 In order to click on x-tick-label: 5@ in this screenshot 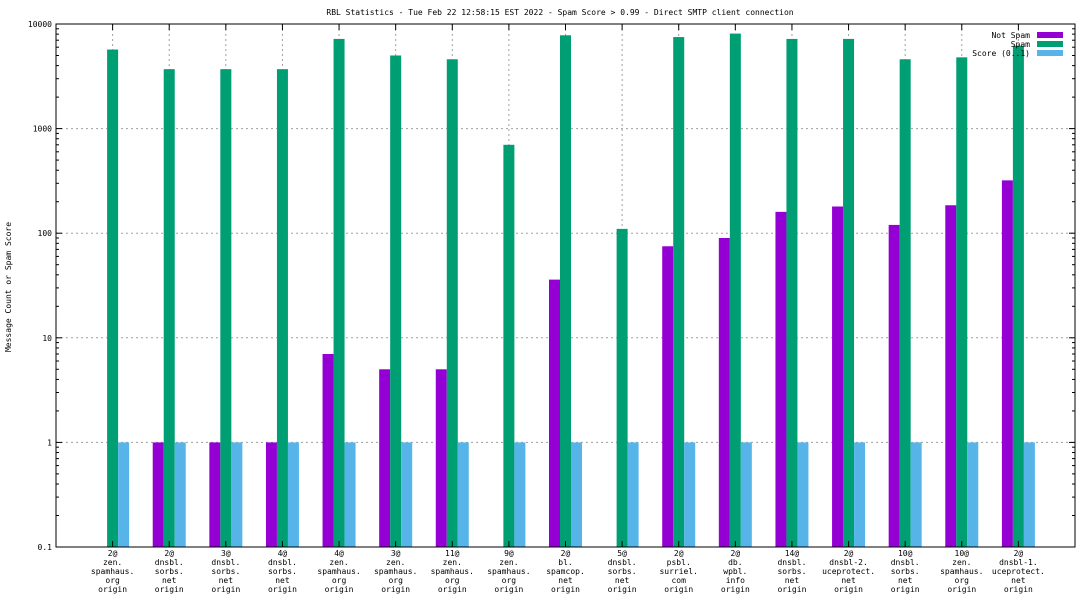, I will do `click(622, 553)`.